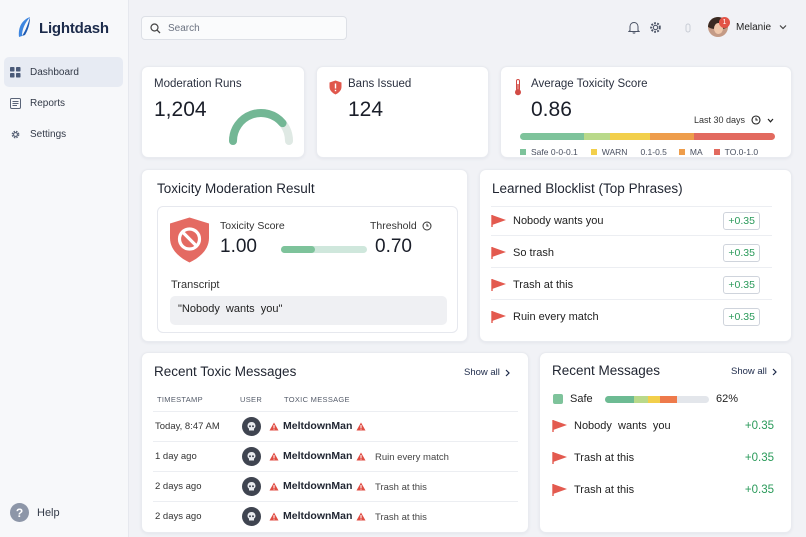 Image resolution: width=806 pixels, height=537 pixels. What do you see at coordinates (634, 27) in the screenshot?
I see `bell-icon` at bounding box center [634, 27].